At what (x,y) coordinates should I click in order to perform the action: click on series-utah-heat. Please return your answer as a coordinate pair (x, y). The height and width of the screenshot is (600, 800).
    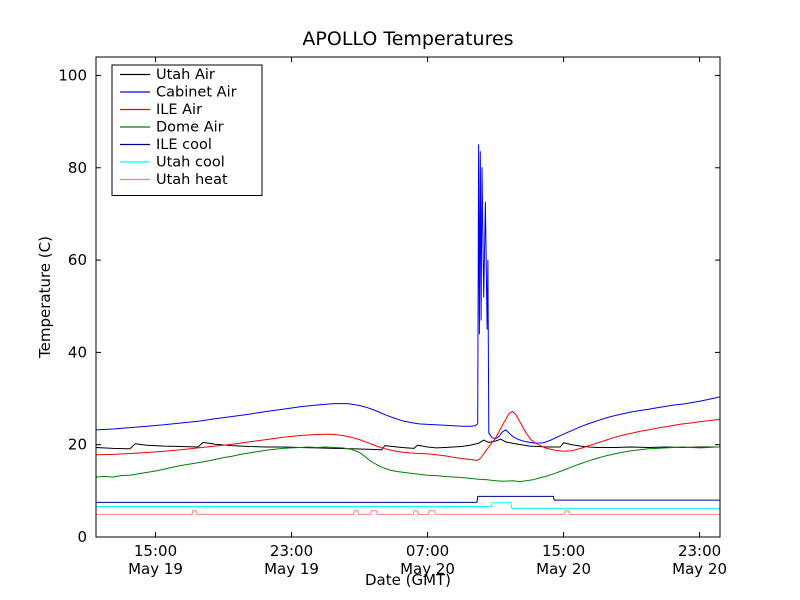
    Looking at the image, I should click on (408, 512).